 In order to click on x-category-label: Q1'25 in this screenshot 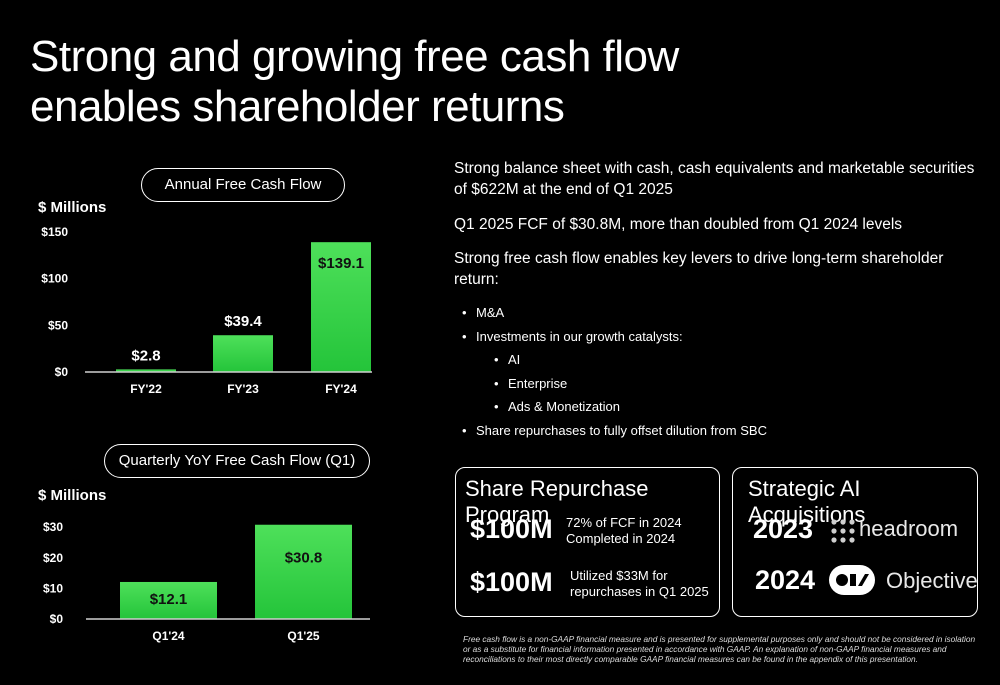, I will do `click(303, 636)`.